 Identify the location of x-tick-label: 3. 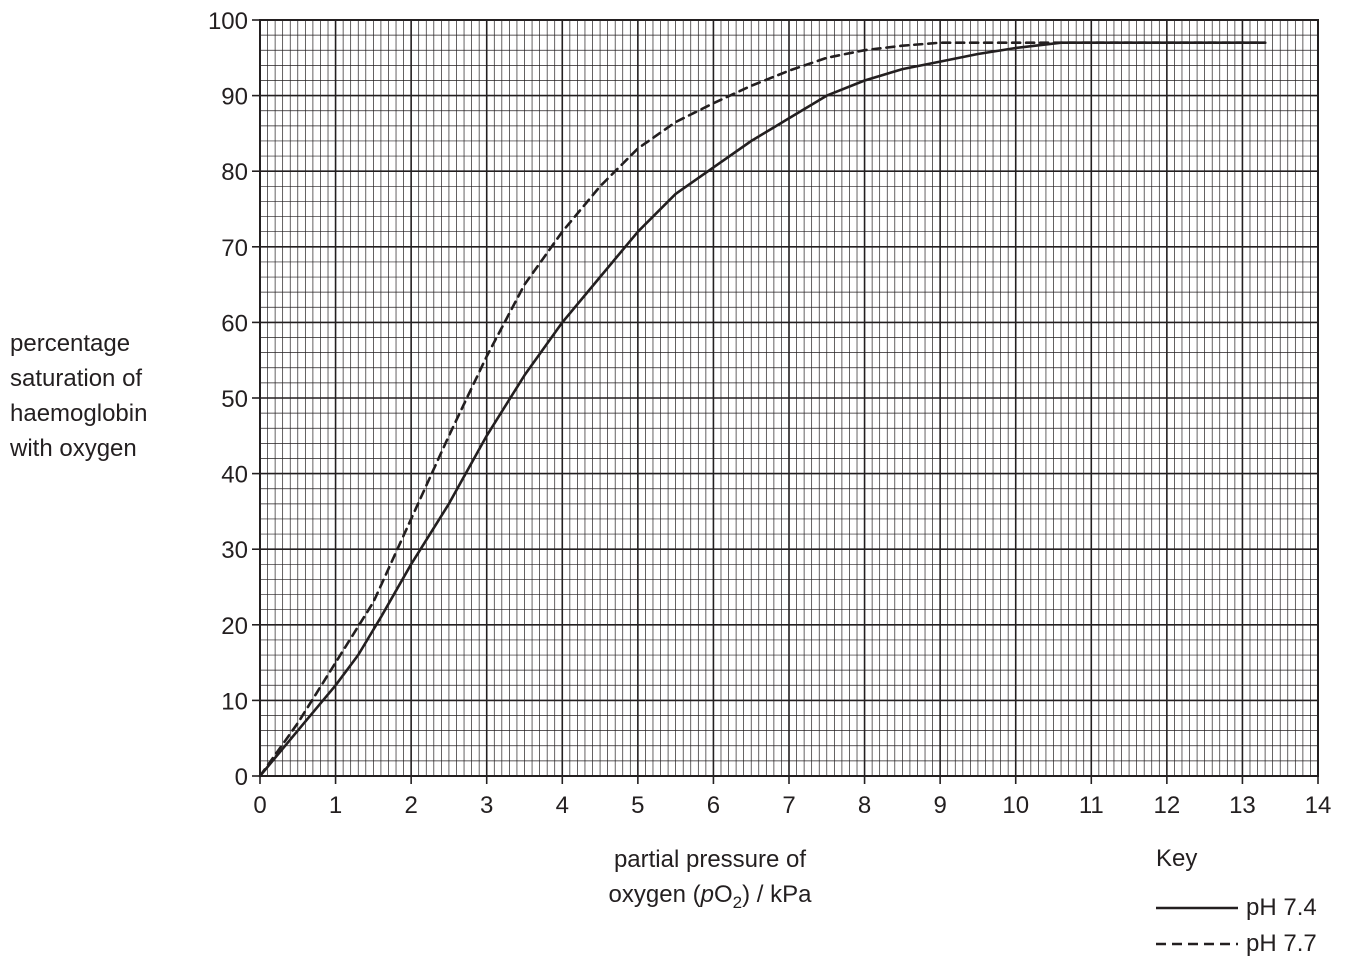
(486, 805).